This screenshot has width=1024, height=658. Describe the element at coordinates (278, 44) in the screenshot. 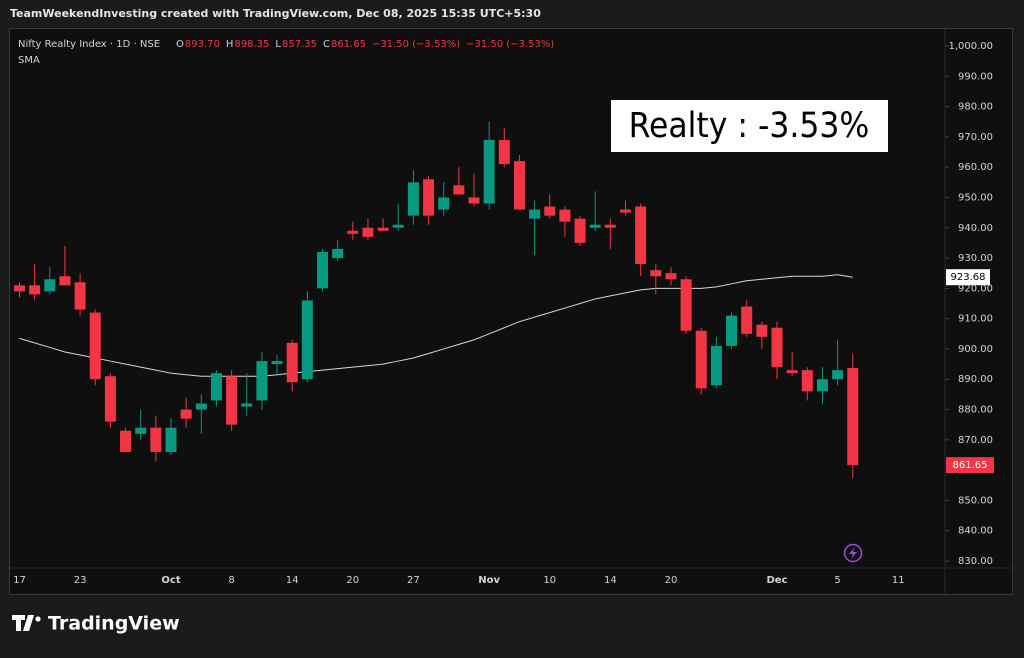

I see `legend-key: L` at that location.